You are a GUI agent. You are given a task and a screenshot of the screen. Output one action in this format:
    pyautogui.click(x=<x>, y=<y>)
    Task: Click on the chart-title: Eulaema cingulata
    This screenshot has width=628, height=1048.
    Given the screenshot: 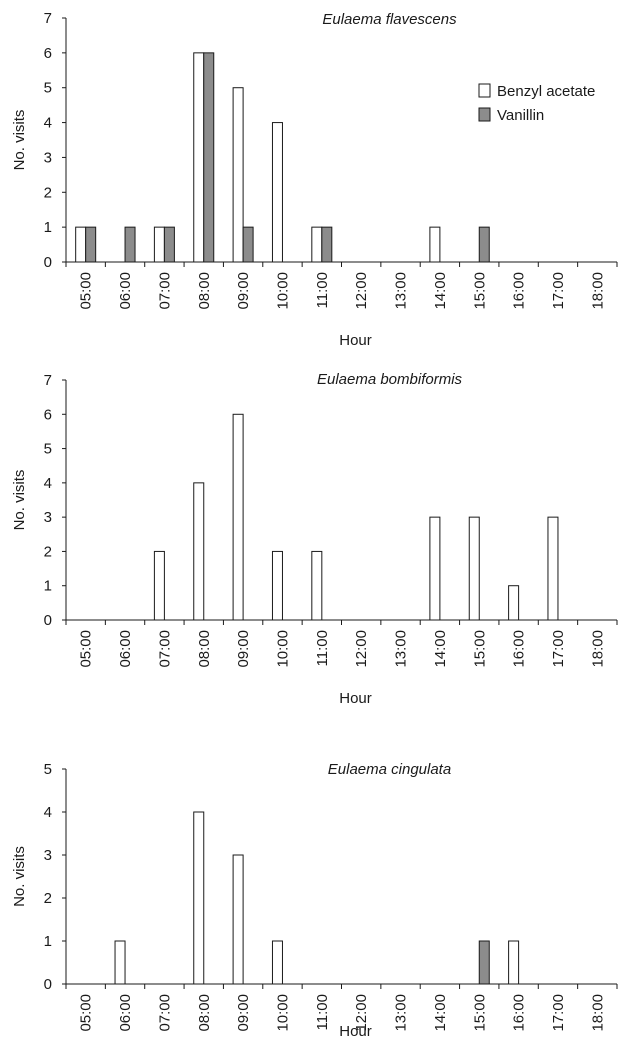 What is the action you would take?
    pyautogui.click(x=389, y=769)
    